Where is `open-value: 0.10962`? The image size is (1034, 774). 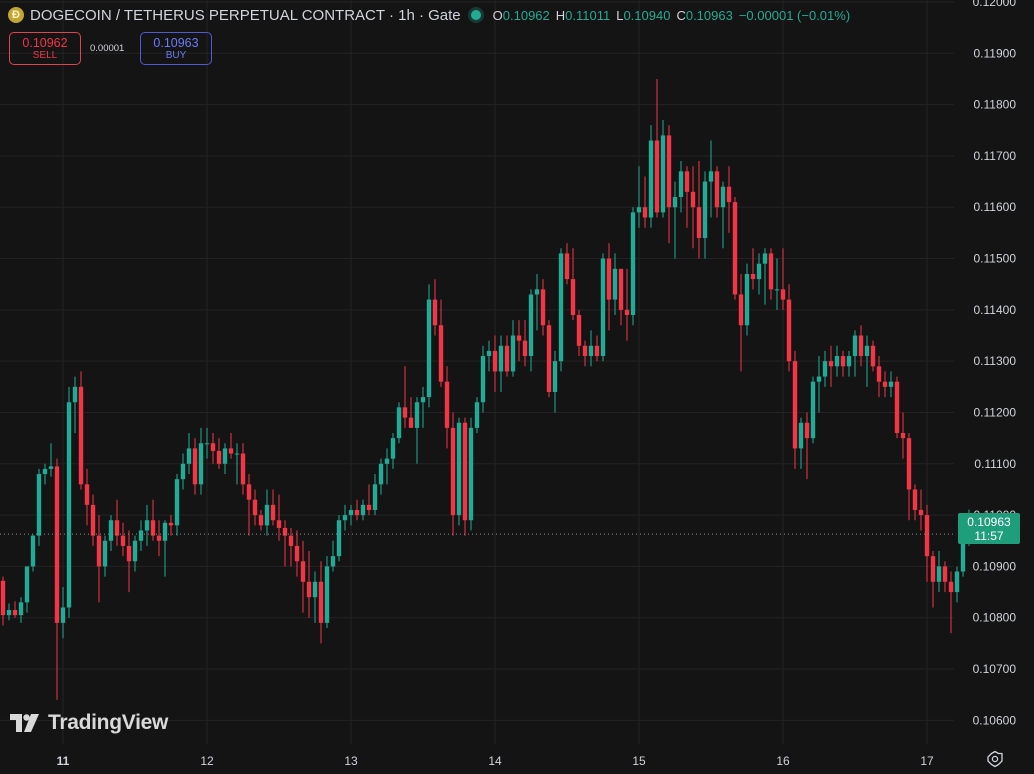 open-value: 0.10962 is located at coordinates (526, 15).